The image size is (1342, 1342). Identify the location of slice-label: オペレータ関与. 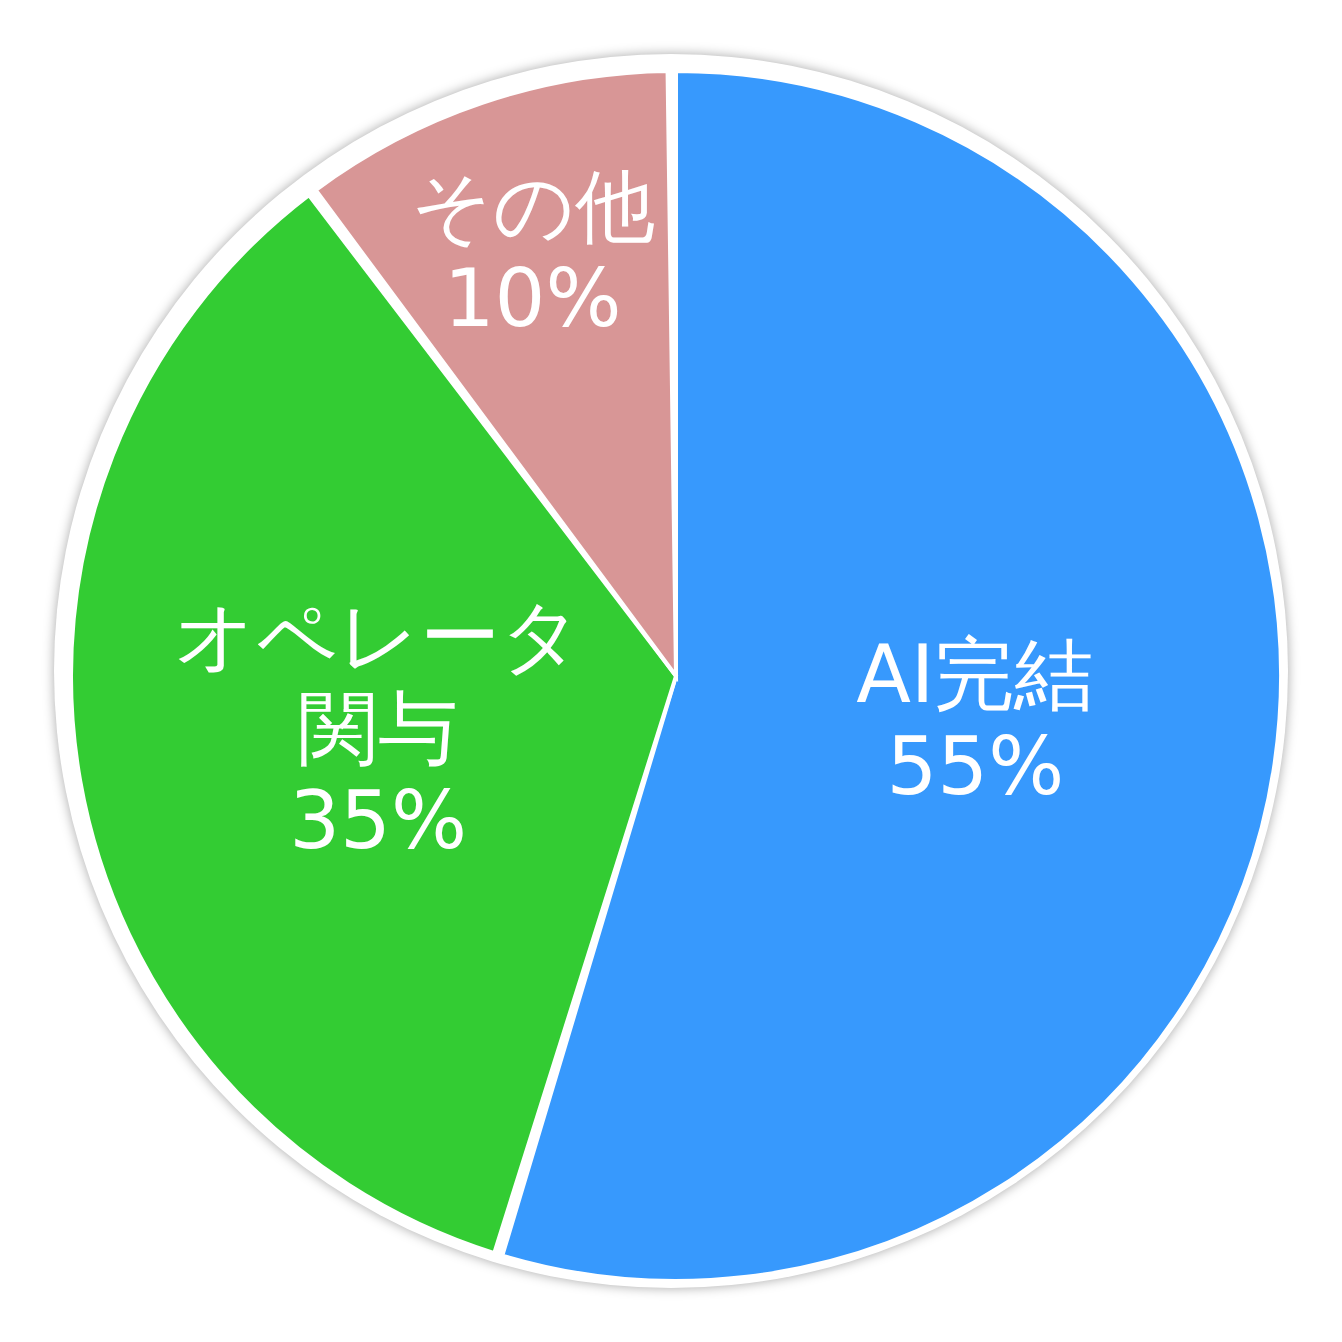
(378, 682).